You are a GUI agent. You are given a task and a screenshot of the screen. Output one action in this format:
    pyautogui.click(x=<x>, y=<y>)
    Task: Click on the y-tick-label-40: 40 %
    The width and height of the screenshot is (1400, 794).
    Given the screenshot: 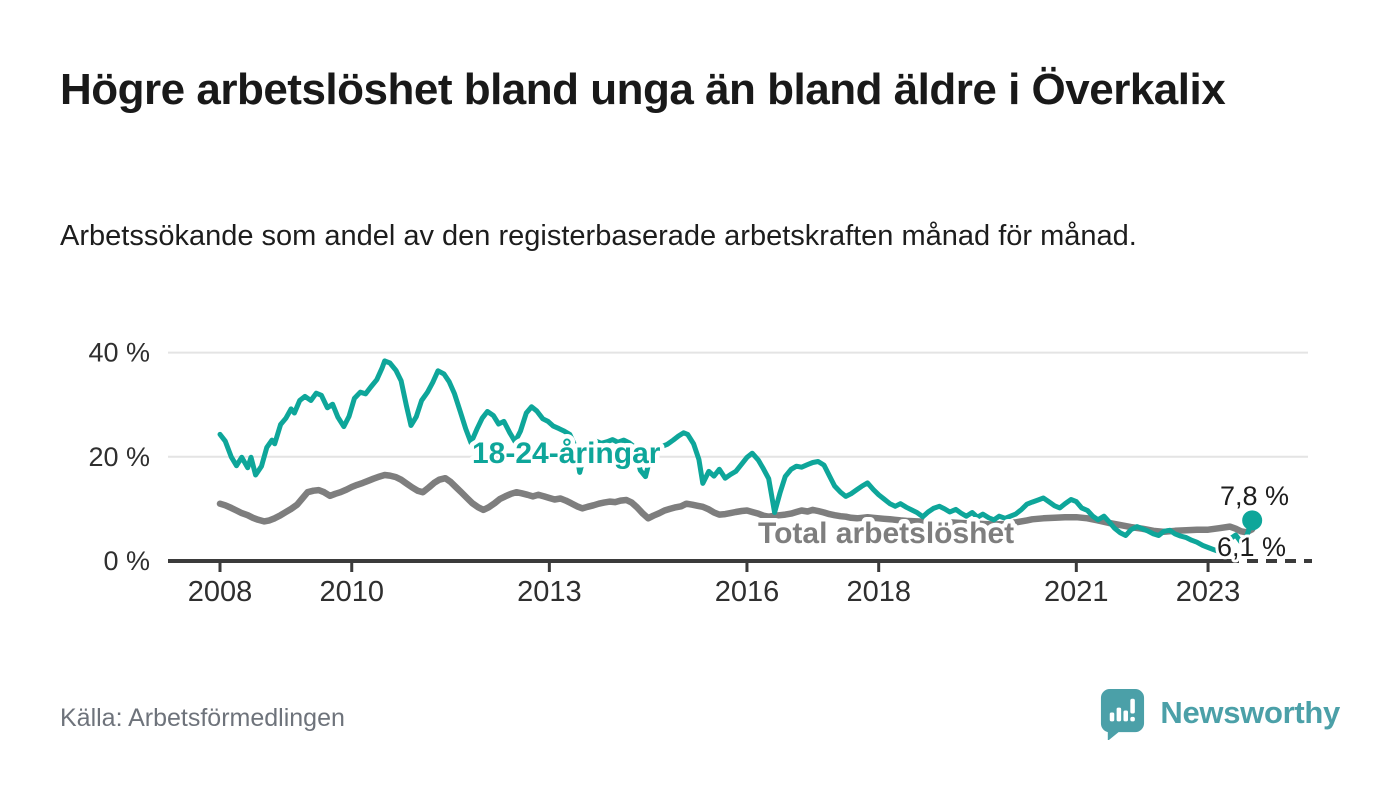 What is the action you would take?
    pyautogui.click(x=119, y=353)
    